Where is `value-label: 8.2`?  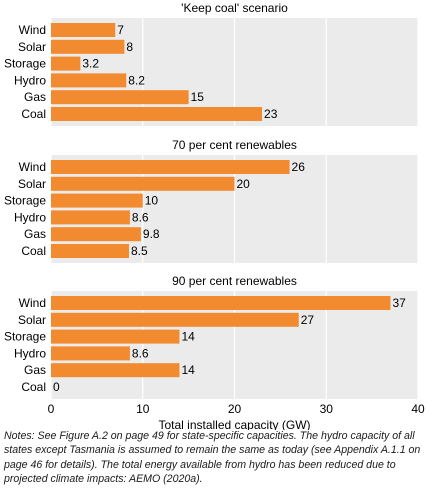 value-label: 8.2 is located at coordinates (136, 80).